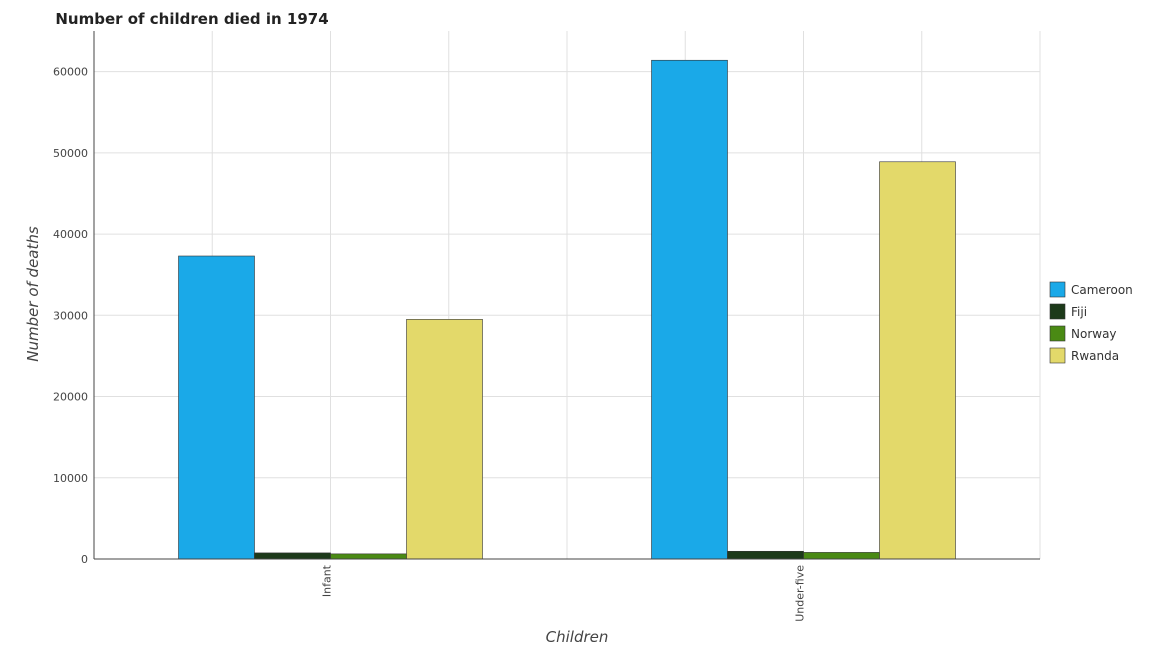 Image resolution: width=1167 pixels, height=650 pixels. I want to click on legend-swatch-cameroon, so click(1057, 289).